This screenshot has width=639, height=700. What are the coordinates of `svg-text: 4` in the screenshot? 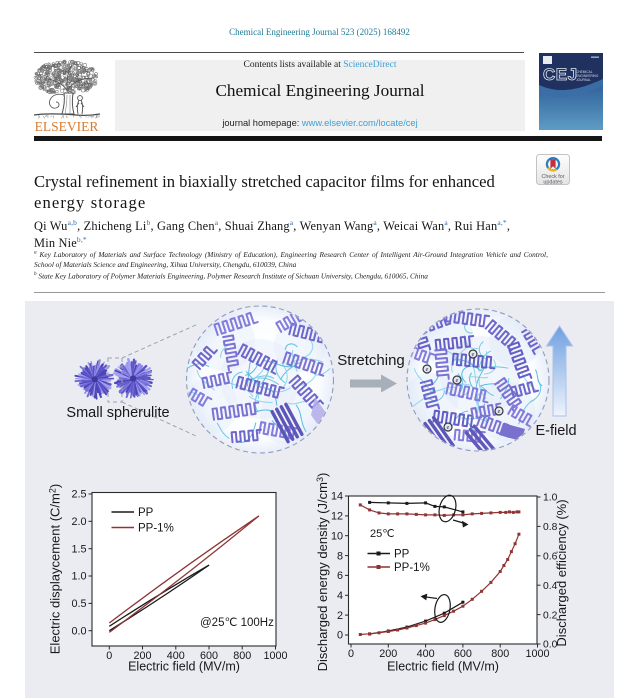 It's located at (340, 596).